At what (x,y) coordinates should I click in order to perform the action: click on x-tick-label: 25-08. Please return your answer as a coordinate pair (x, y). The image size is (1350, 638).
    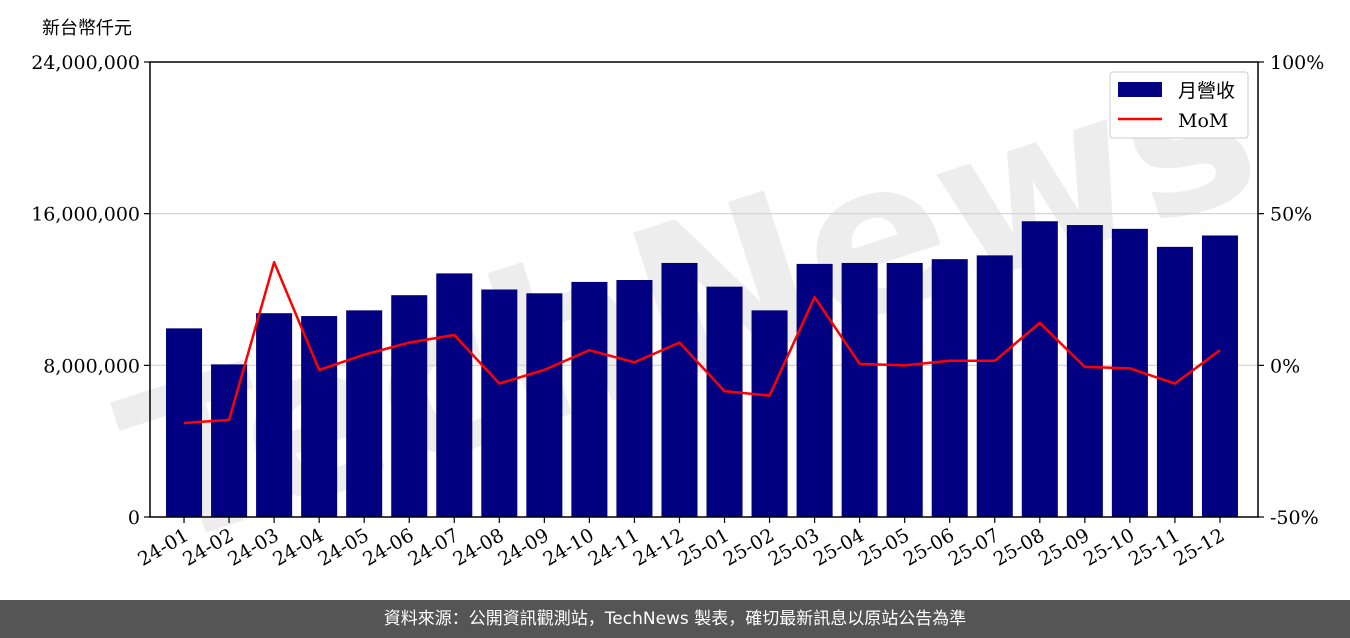
    Looking at the image, I should click on (1019, 547).